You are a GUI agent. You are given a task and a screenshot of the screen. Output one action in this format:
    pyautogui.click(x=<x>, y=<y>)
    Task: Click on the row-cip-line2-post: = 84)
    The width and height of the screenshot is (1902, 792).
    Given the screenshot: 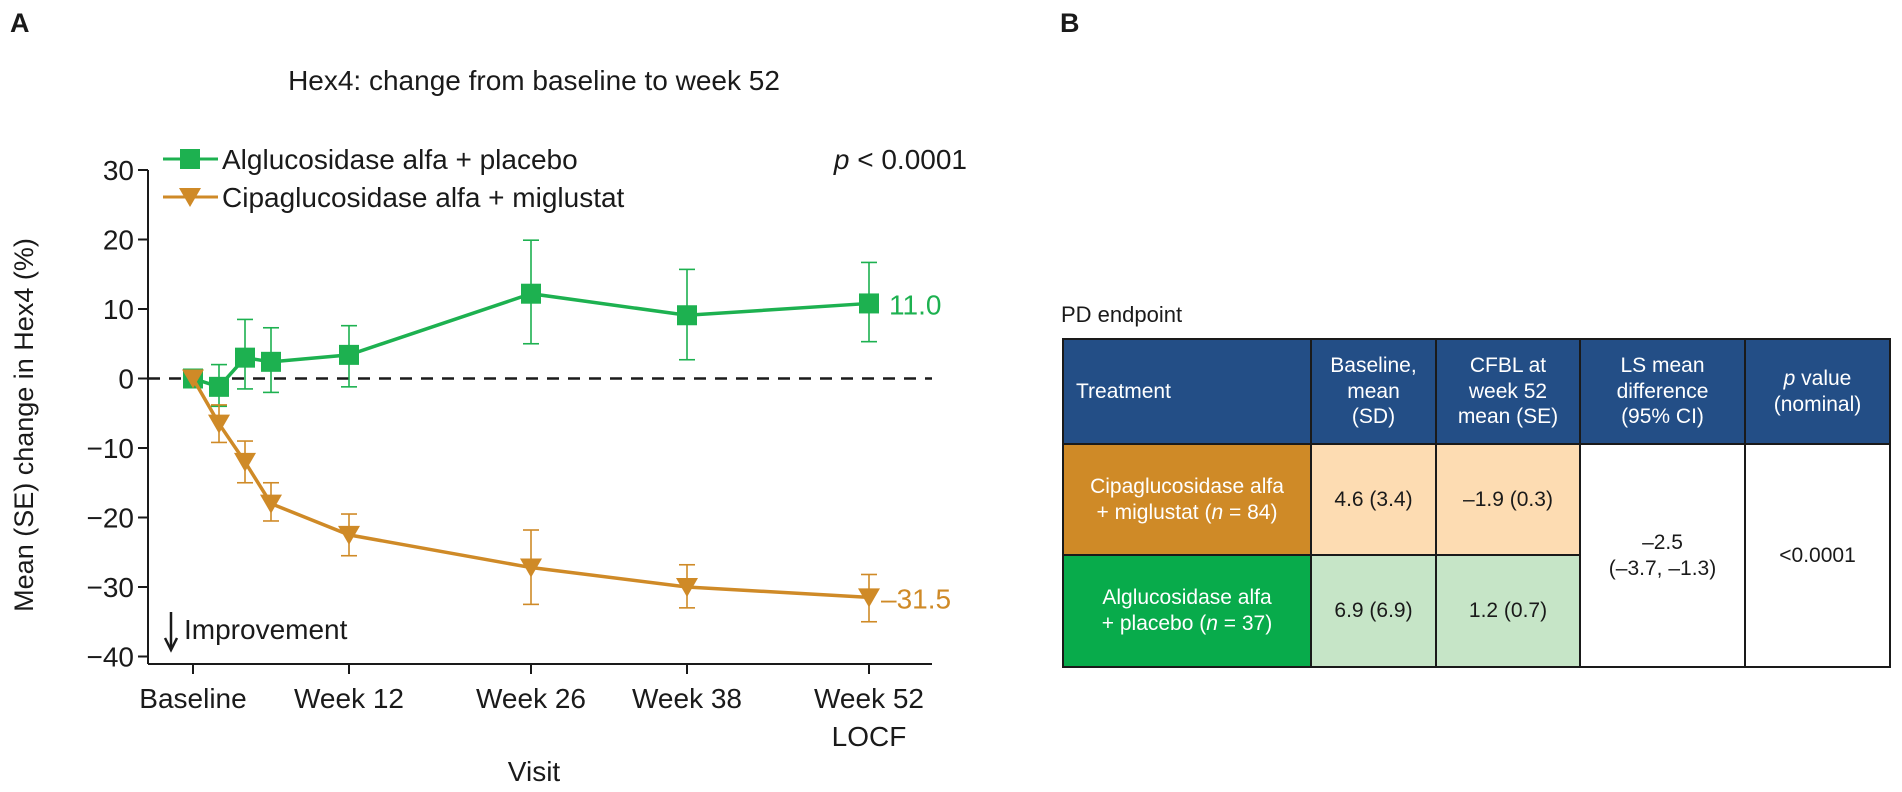 What is the action you would take?
    pyautogui.click(x=1250, y=512)
    